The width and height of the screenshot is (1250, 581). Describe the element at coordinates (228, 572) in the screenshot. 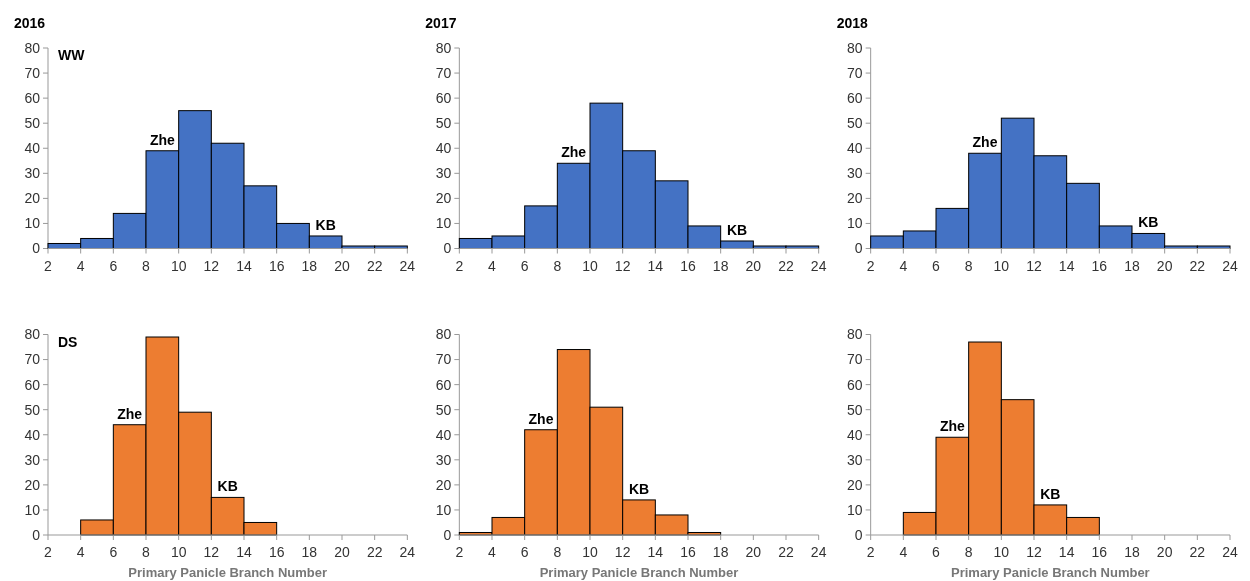

I see `x-axis-title: Primary Panicle Branch Number` at that location.